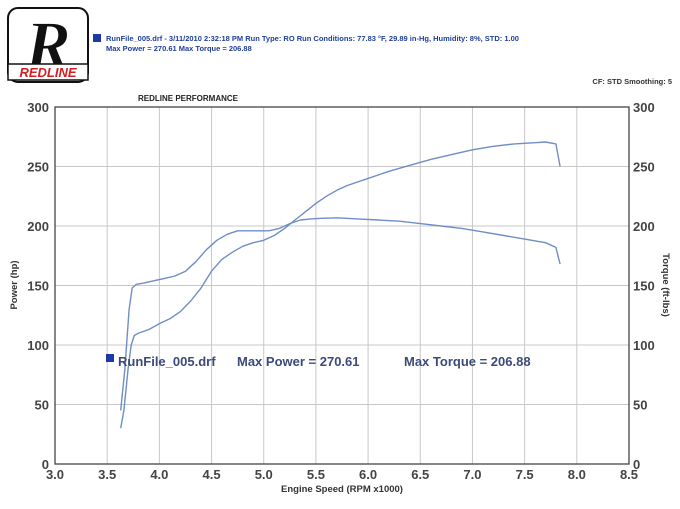 This screenshot has height=509, width=680. I want to click on x-tick-label: 5.5, so click(316, 474).